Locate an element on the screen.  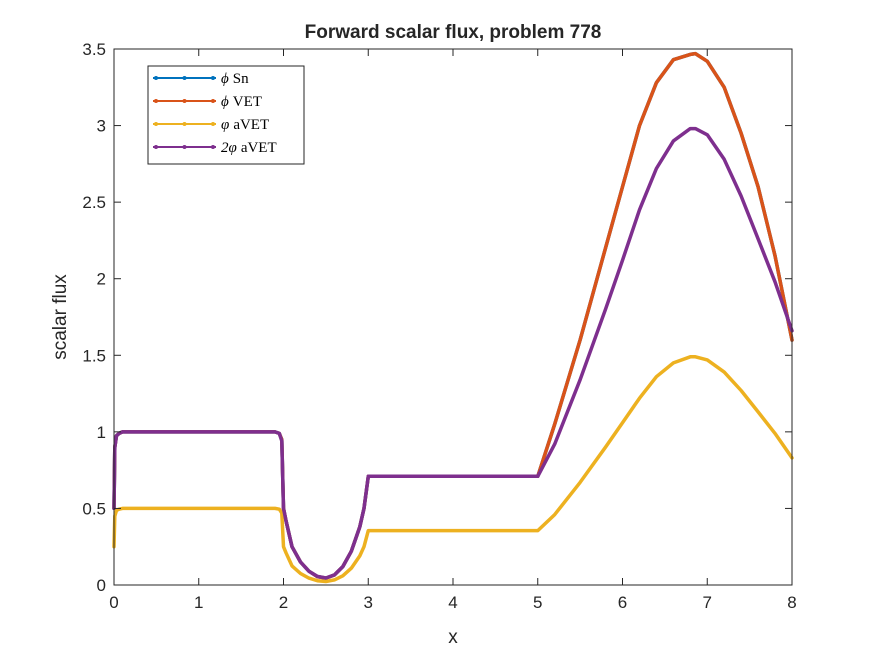
y-tick-label: 2.5 is located at coordinates (94, 202).